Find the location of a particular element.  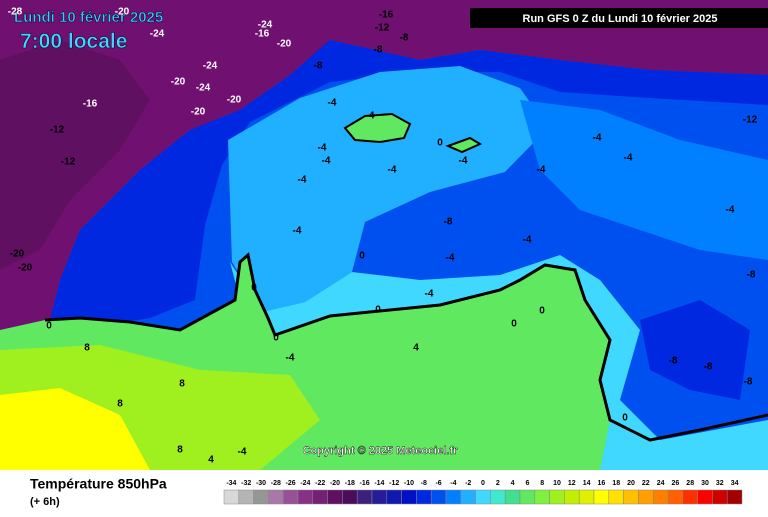

scale-label: 24 is located at coordinates (661, 483).